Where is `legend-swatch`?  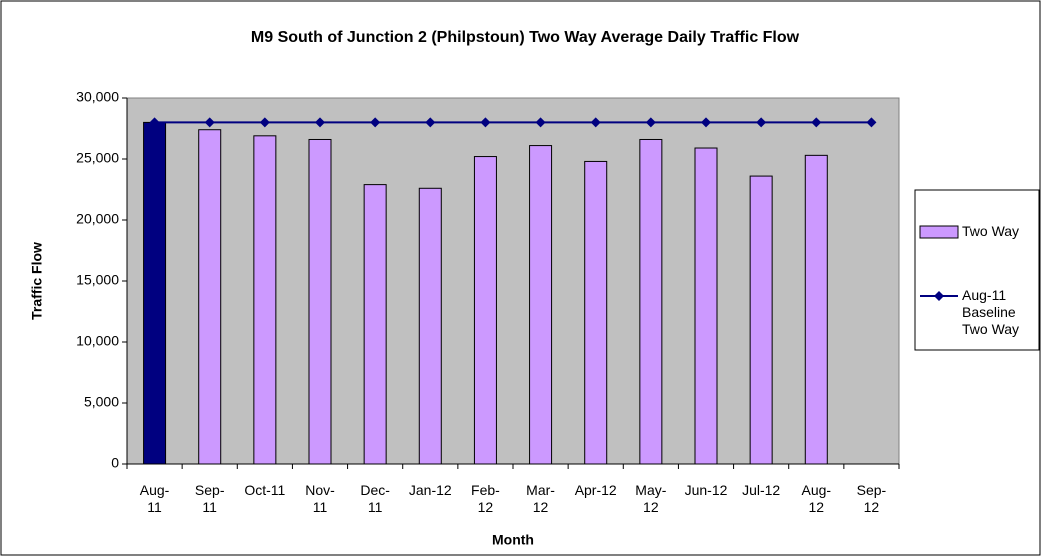
legend-swatch is located at coordinates (939, 232).